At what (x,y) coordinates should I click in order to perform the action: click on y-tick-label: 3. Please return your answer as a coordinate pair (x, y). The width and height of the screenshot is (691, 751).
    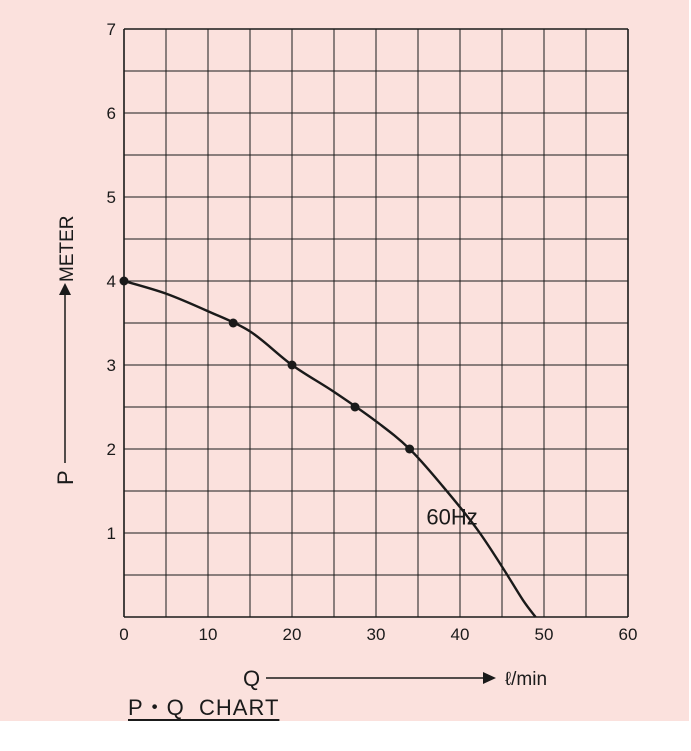
    Looking at the image, I should click on (111, 365).